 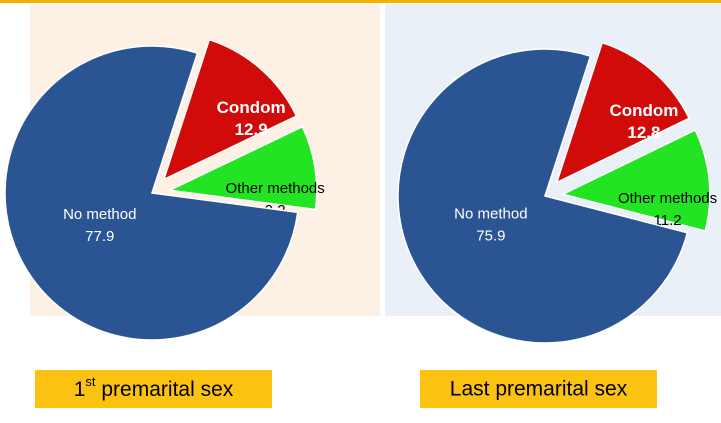 What do you see at coordinates (90, 381) in the screenshot?
I see `title-part: st` at bounding box center [90, 381].